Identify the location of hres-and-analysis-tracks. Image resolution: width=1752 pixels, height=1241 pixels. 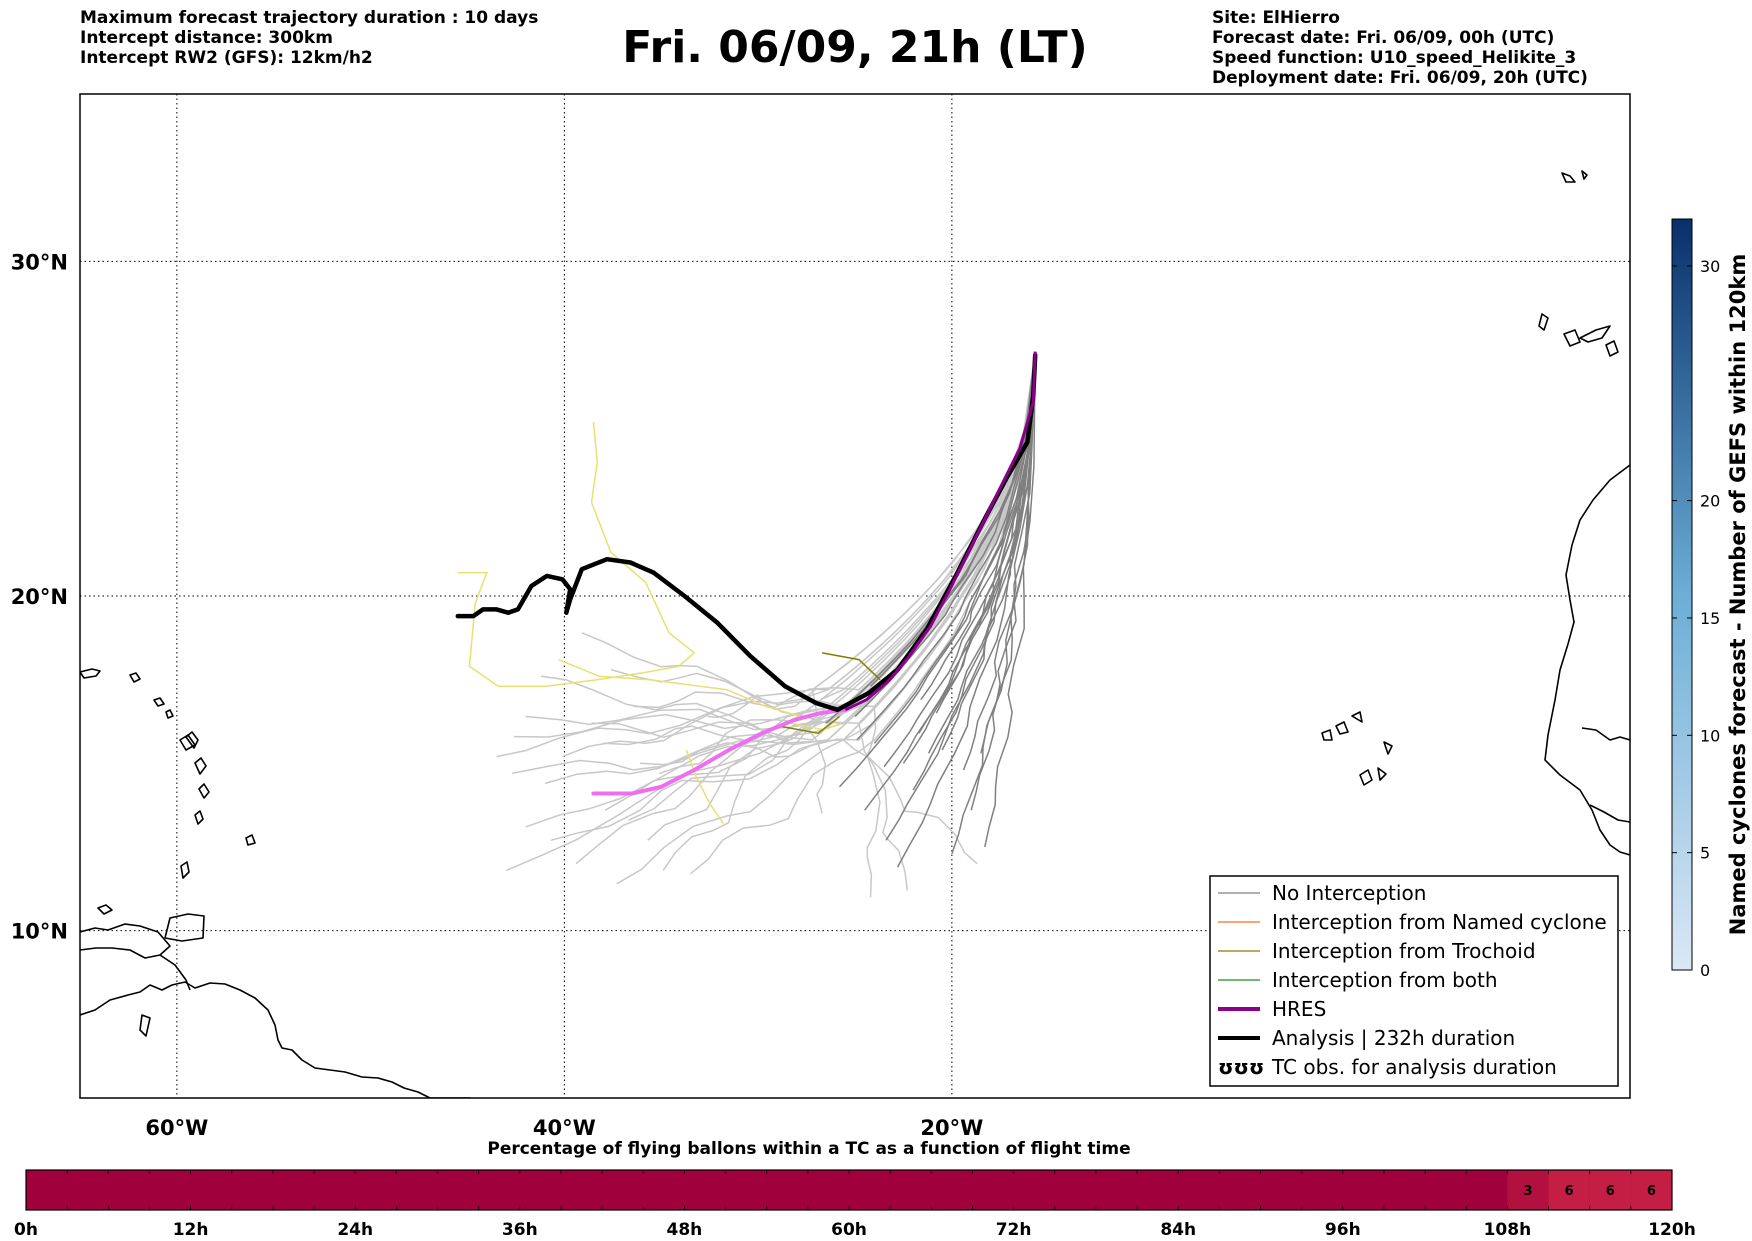
(746, 573).